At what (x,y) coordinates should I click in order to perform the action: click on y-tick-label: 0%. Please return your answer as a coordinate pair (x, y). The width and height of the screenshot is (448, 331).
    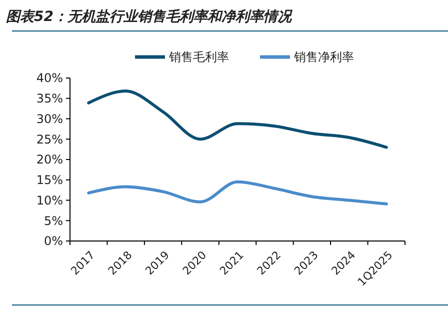
    Looking at the image, I should click on (53, 241).